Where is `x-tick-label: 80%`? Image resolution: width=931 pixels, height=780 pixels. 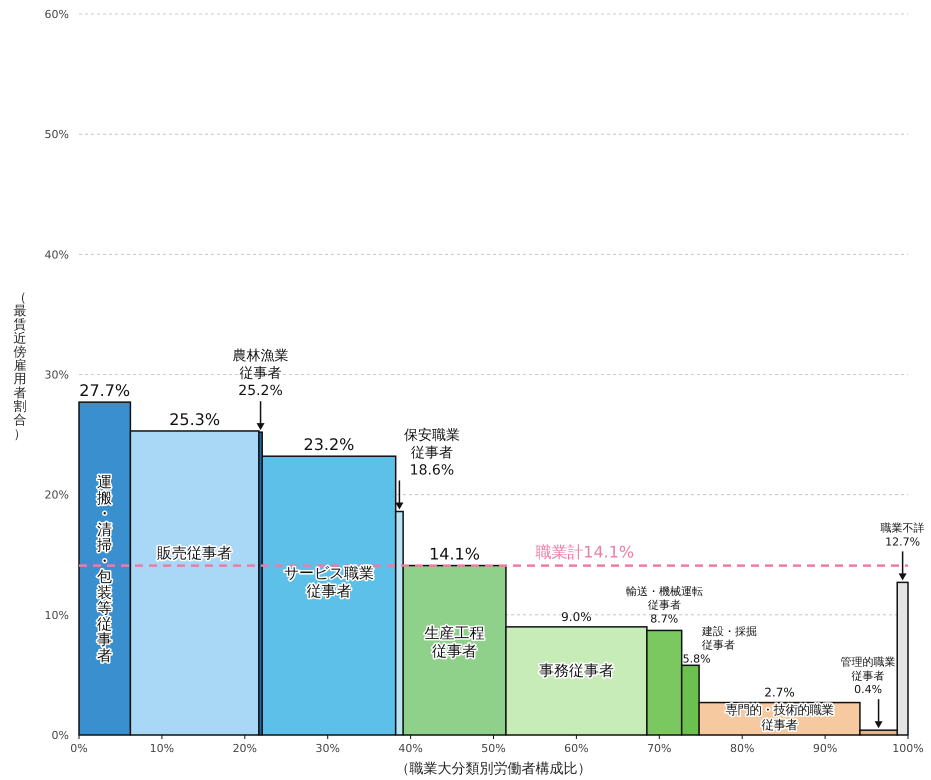 x-tick-label: 80% is located at coordinates (742, 748).